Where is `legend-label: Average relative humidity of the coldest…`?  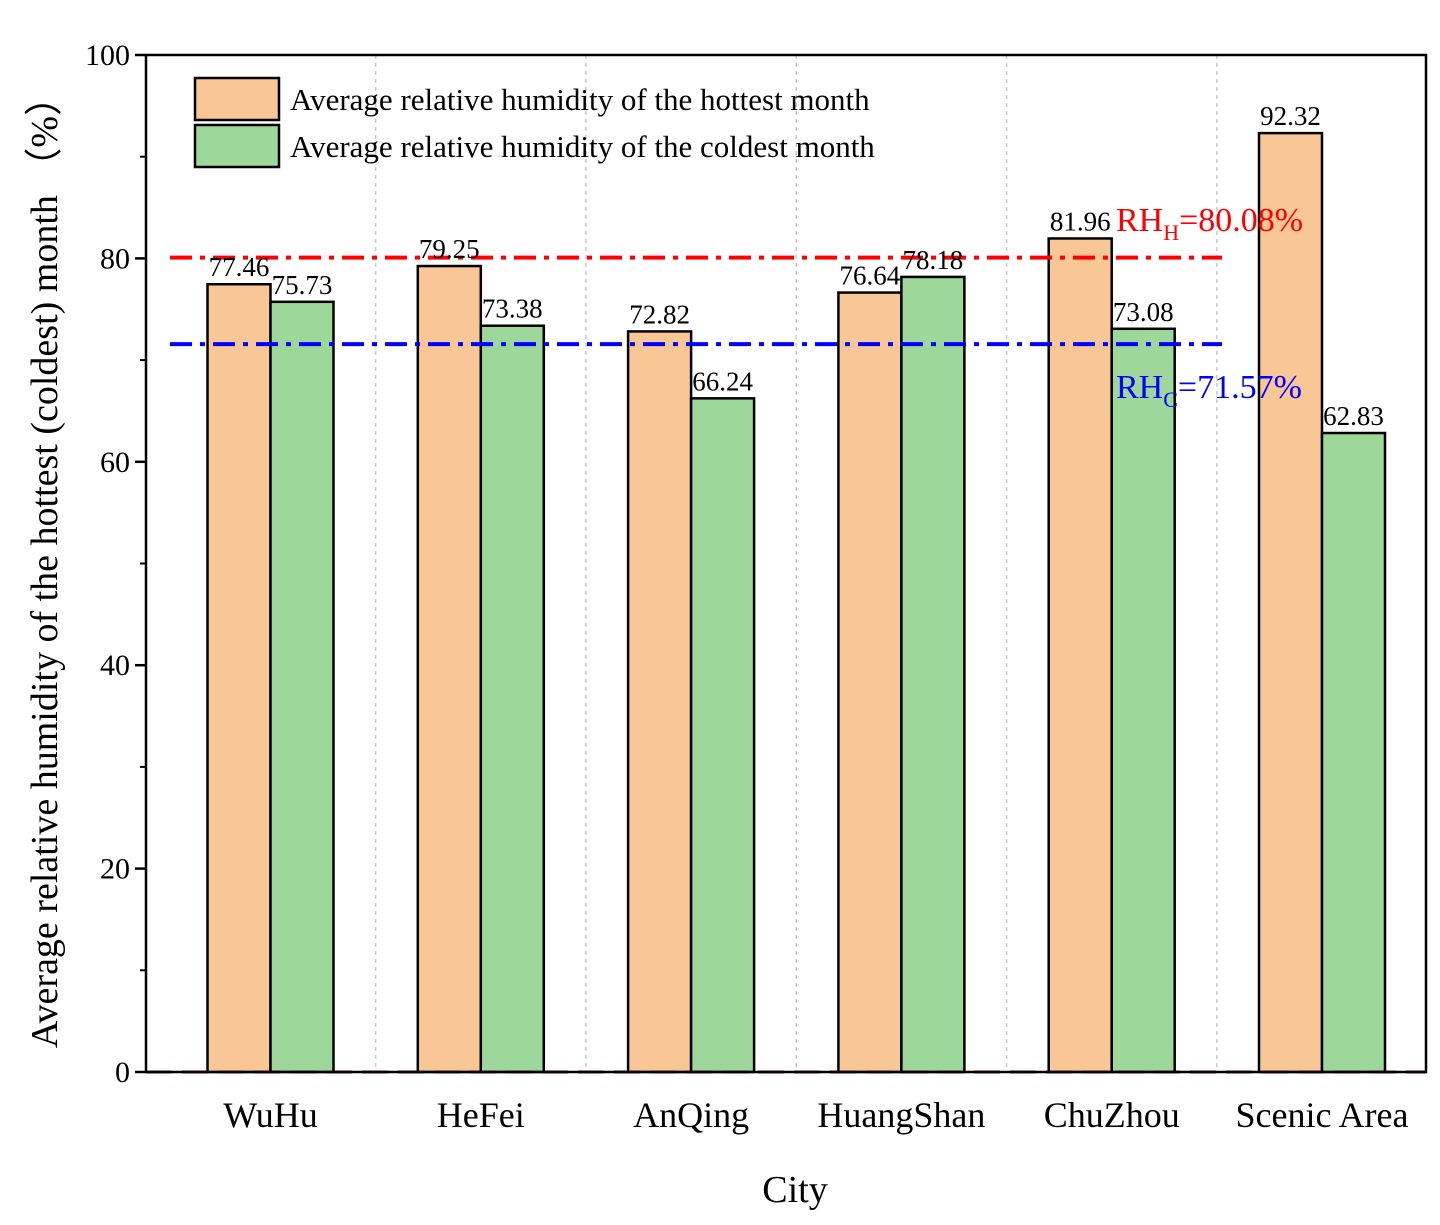
legend-label: Average relative humidity of the coldest… is located at coordinates (582, 146).